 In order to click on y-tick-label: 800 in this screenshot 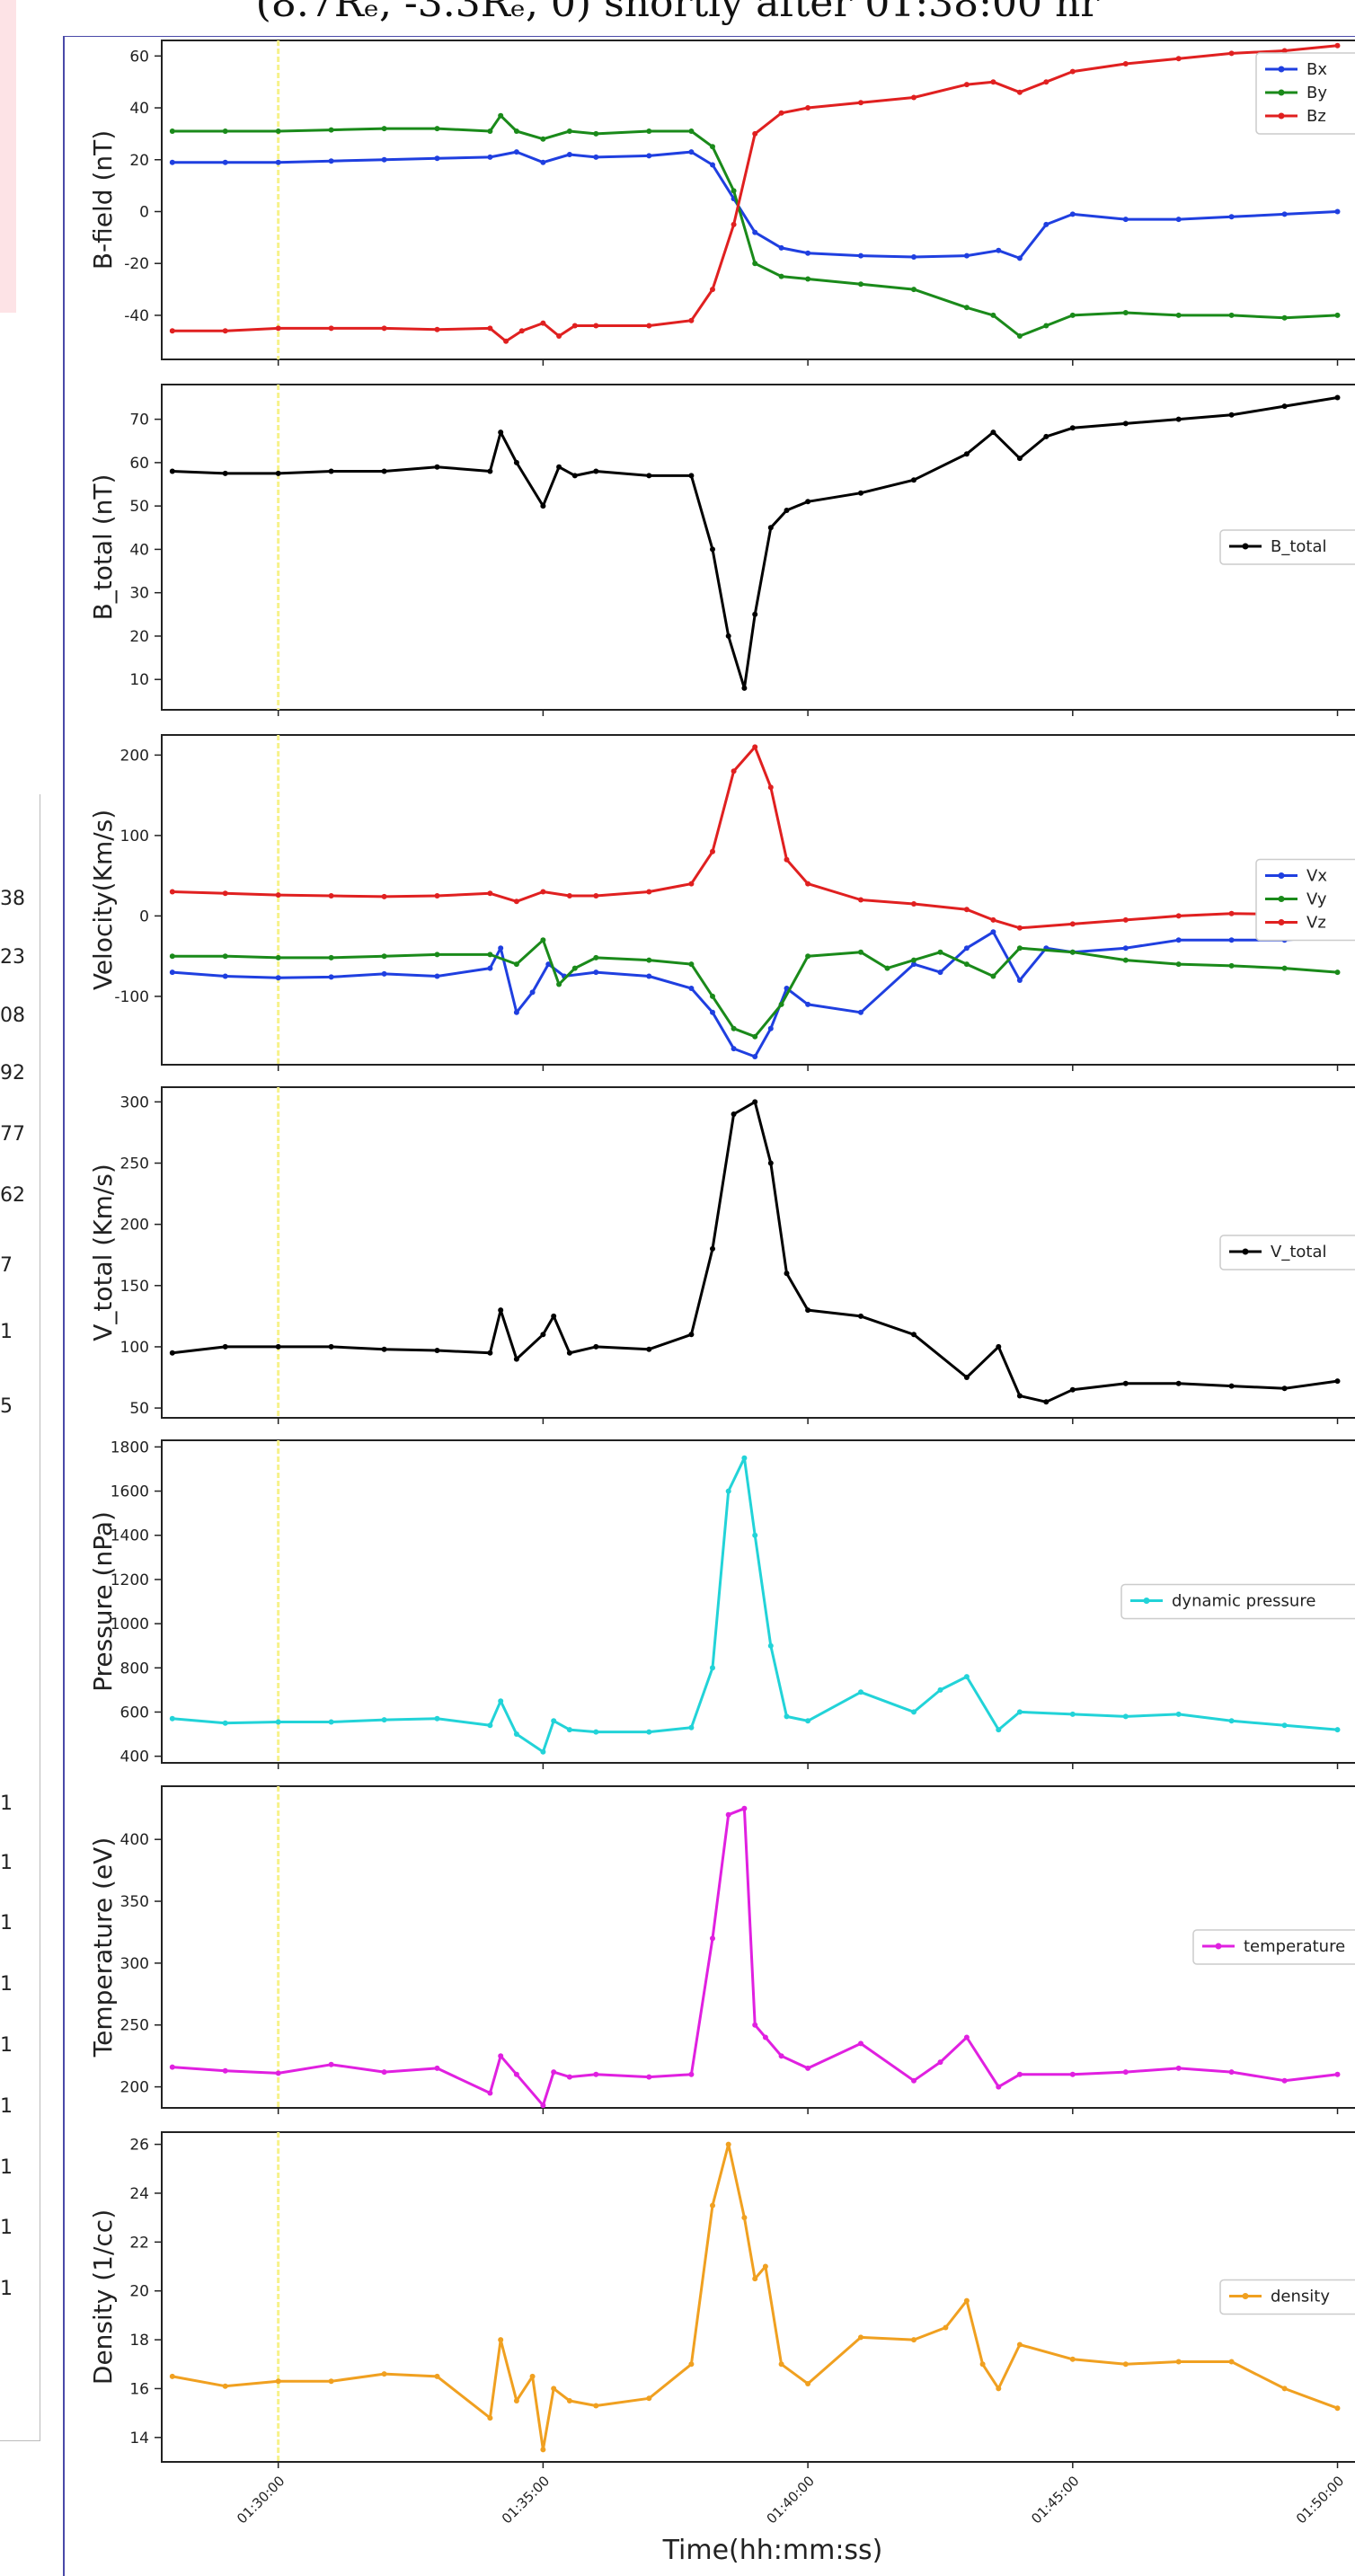, I will do `click(134, 1668)`.